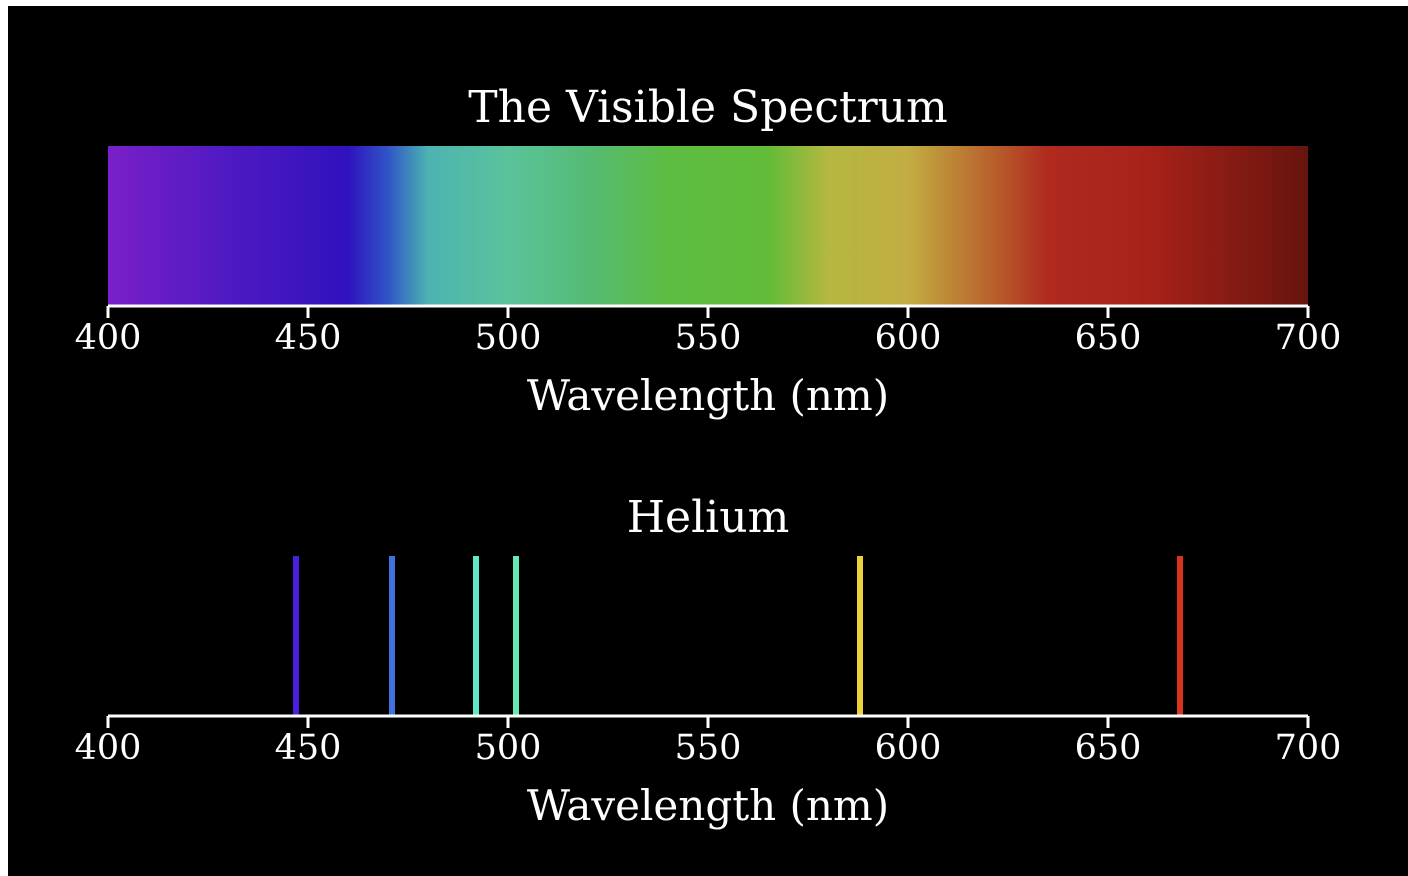  What do you see at coordinates (1308, 338) in the screenshot?
I see `spectrum-tick-label-700: 700` at bounding box center [1308, 338].